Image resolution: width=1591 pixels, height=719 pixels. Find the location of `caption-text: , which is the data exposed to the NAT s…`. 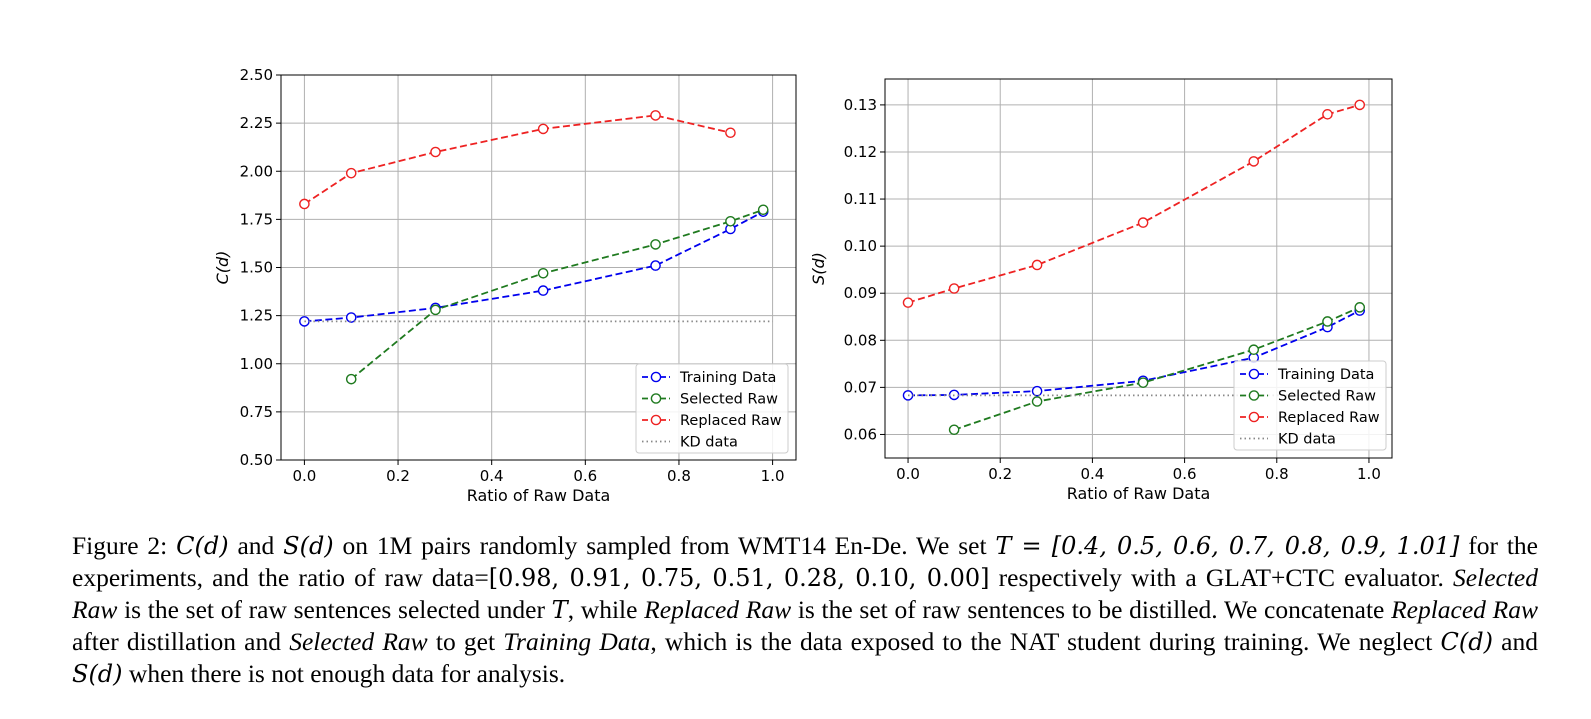

caption-text: , which is the data exposed to the NAT s… is located at coordinates (1045, 641).